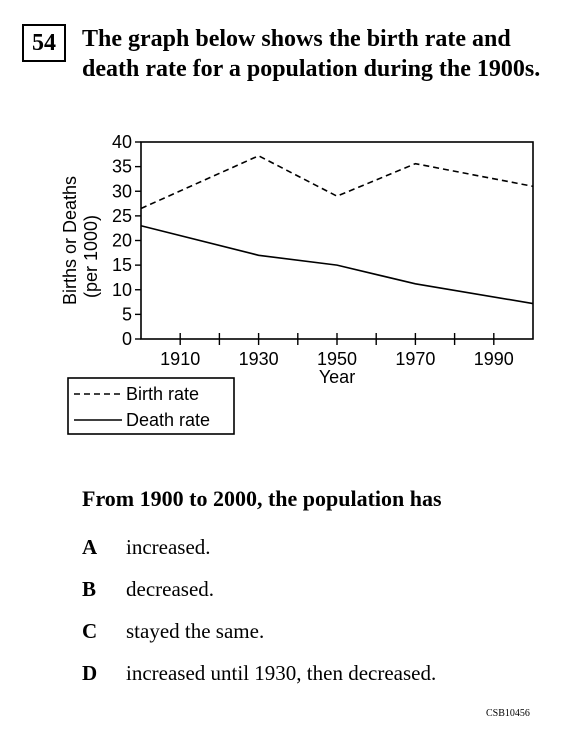 The height and width of the screenshot is (736, 588). I want to click on y-tick-label: 20, so click(122, 241).